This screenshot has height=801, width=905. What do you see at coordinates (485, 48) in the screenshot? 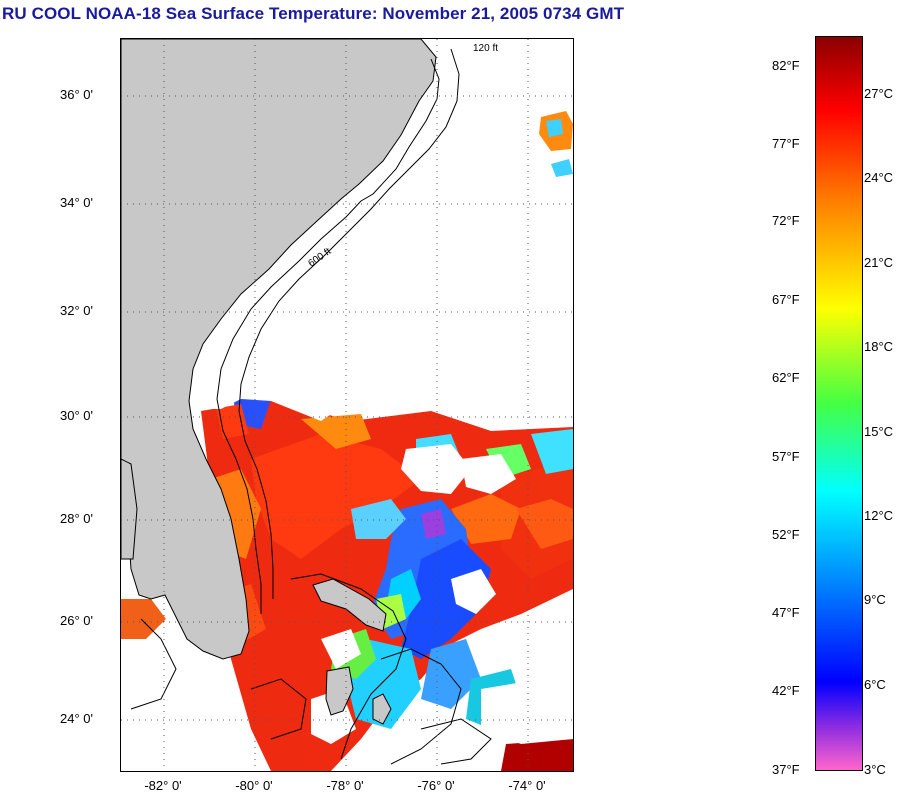
I see `contour-label-120ft: 120 ft` at bounding box center [485, 48].